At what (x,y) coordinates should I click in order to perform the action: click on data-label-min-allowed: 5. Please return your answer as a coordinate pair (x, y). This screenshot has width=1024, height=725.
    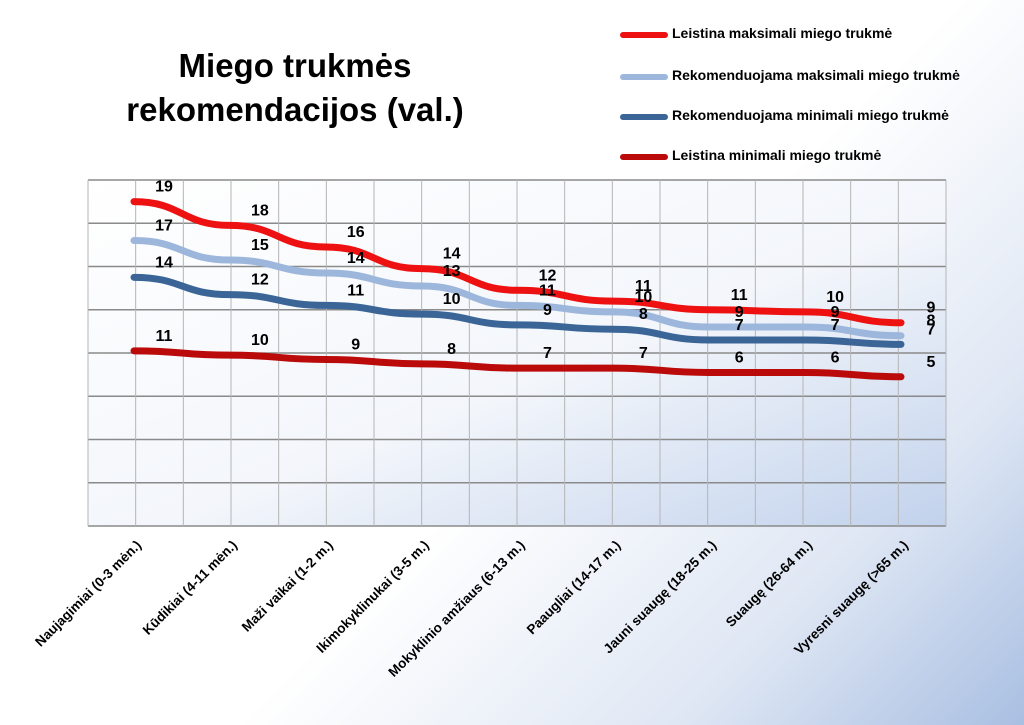
    Looking at the image, I should click on (931, 362).